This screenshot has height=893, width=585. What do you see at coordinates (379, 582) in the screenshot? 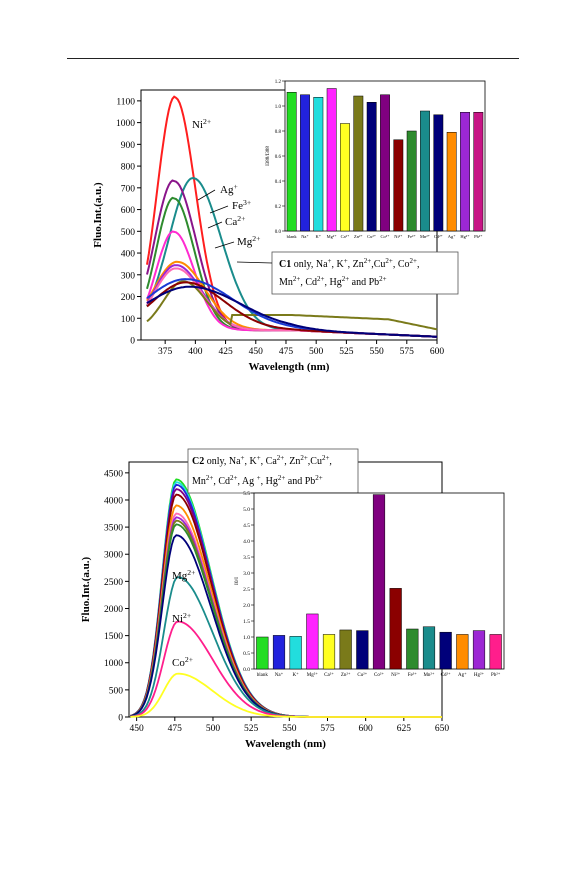
I see `bar-Co2+` at bounding box center [379, 582].